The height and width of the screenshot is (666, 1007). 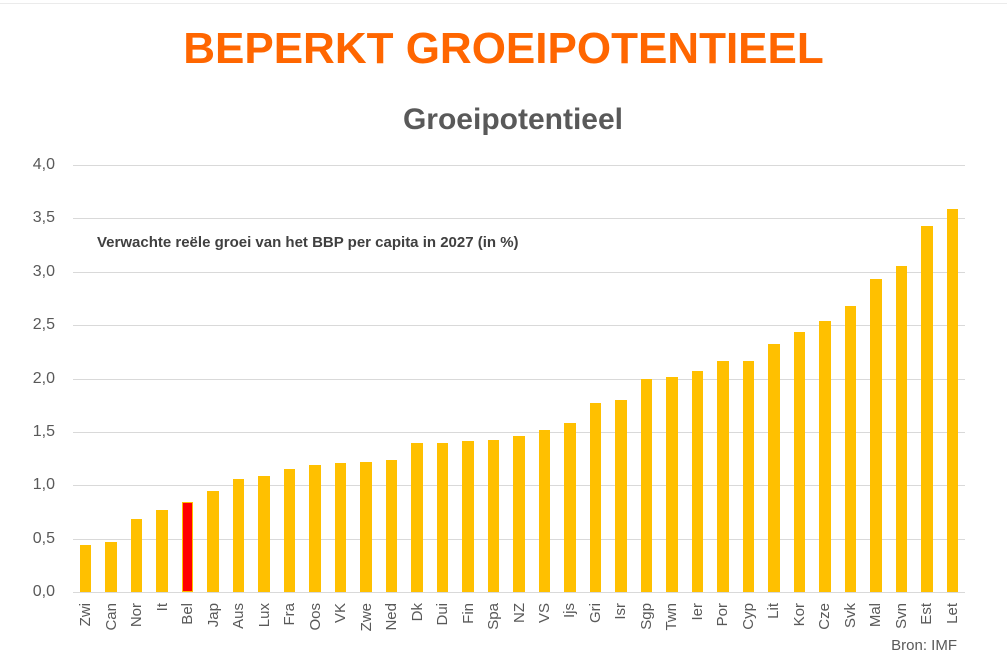 What do you see at coordinates (188, 614) in the screenshot?
I see `x-axis-label: Bel` at bounding box center [188, 614].